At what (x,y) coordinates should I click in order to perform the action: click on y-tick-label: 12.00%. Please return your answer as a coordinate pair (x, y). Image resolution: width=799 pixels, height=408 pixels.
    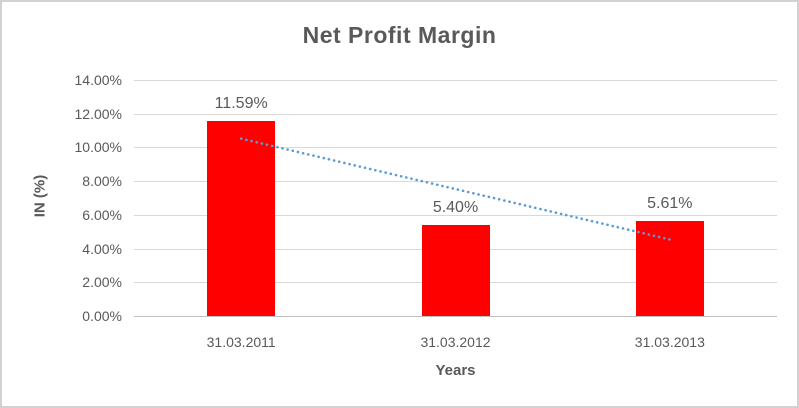
    Looking at the image, I should click on (98, 113).